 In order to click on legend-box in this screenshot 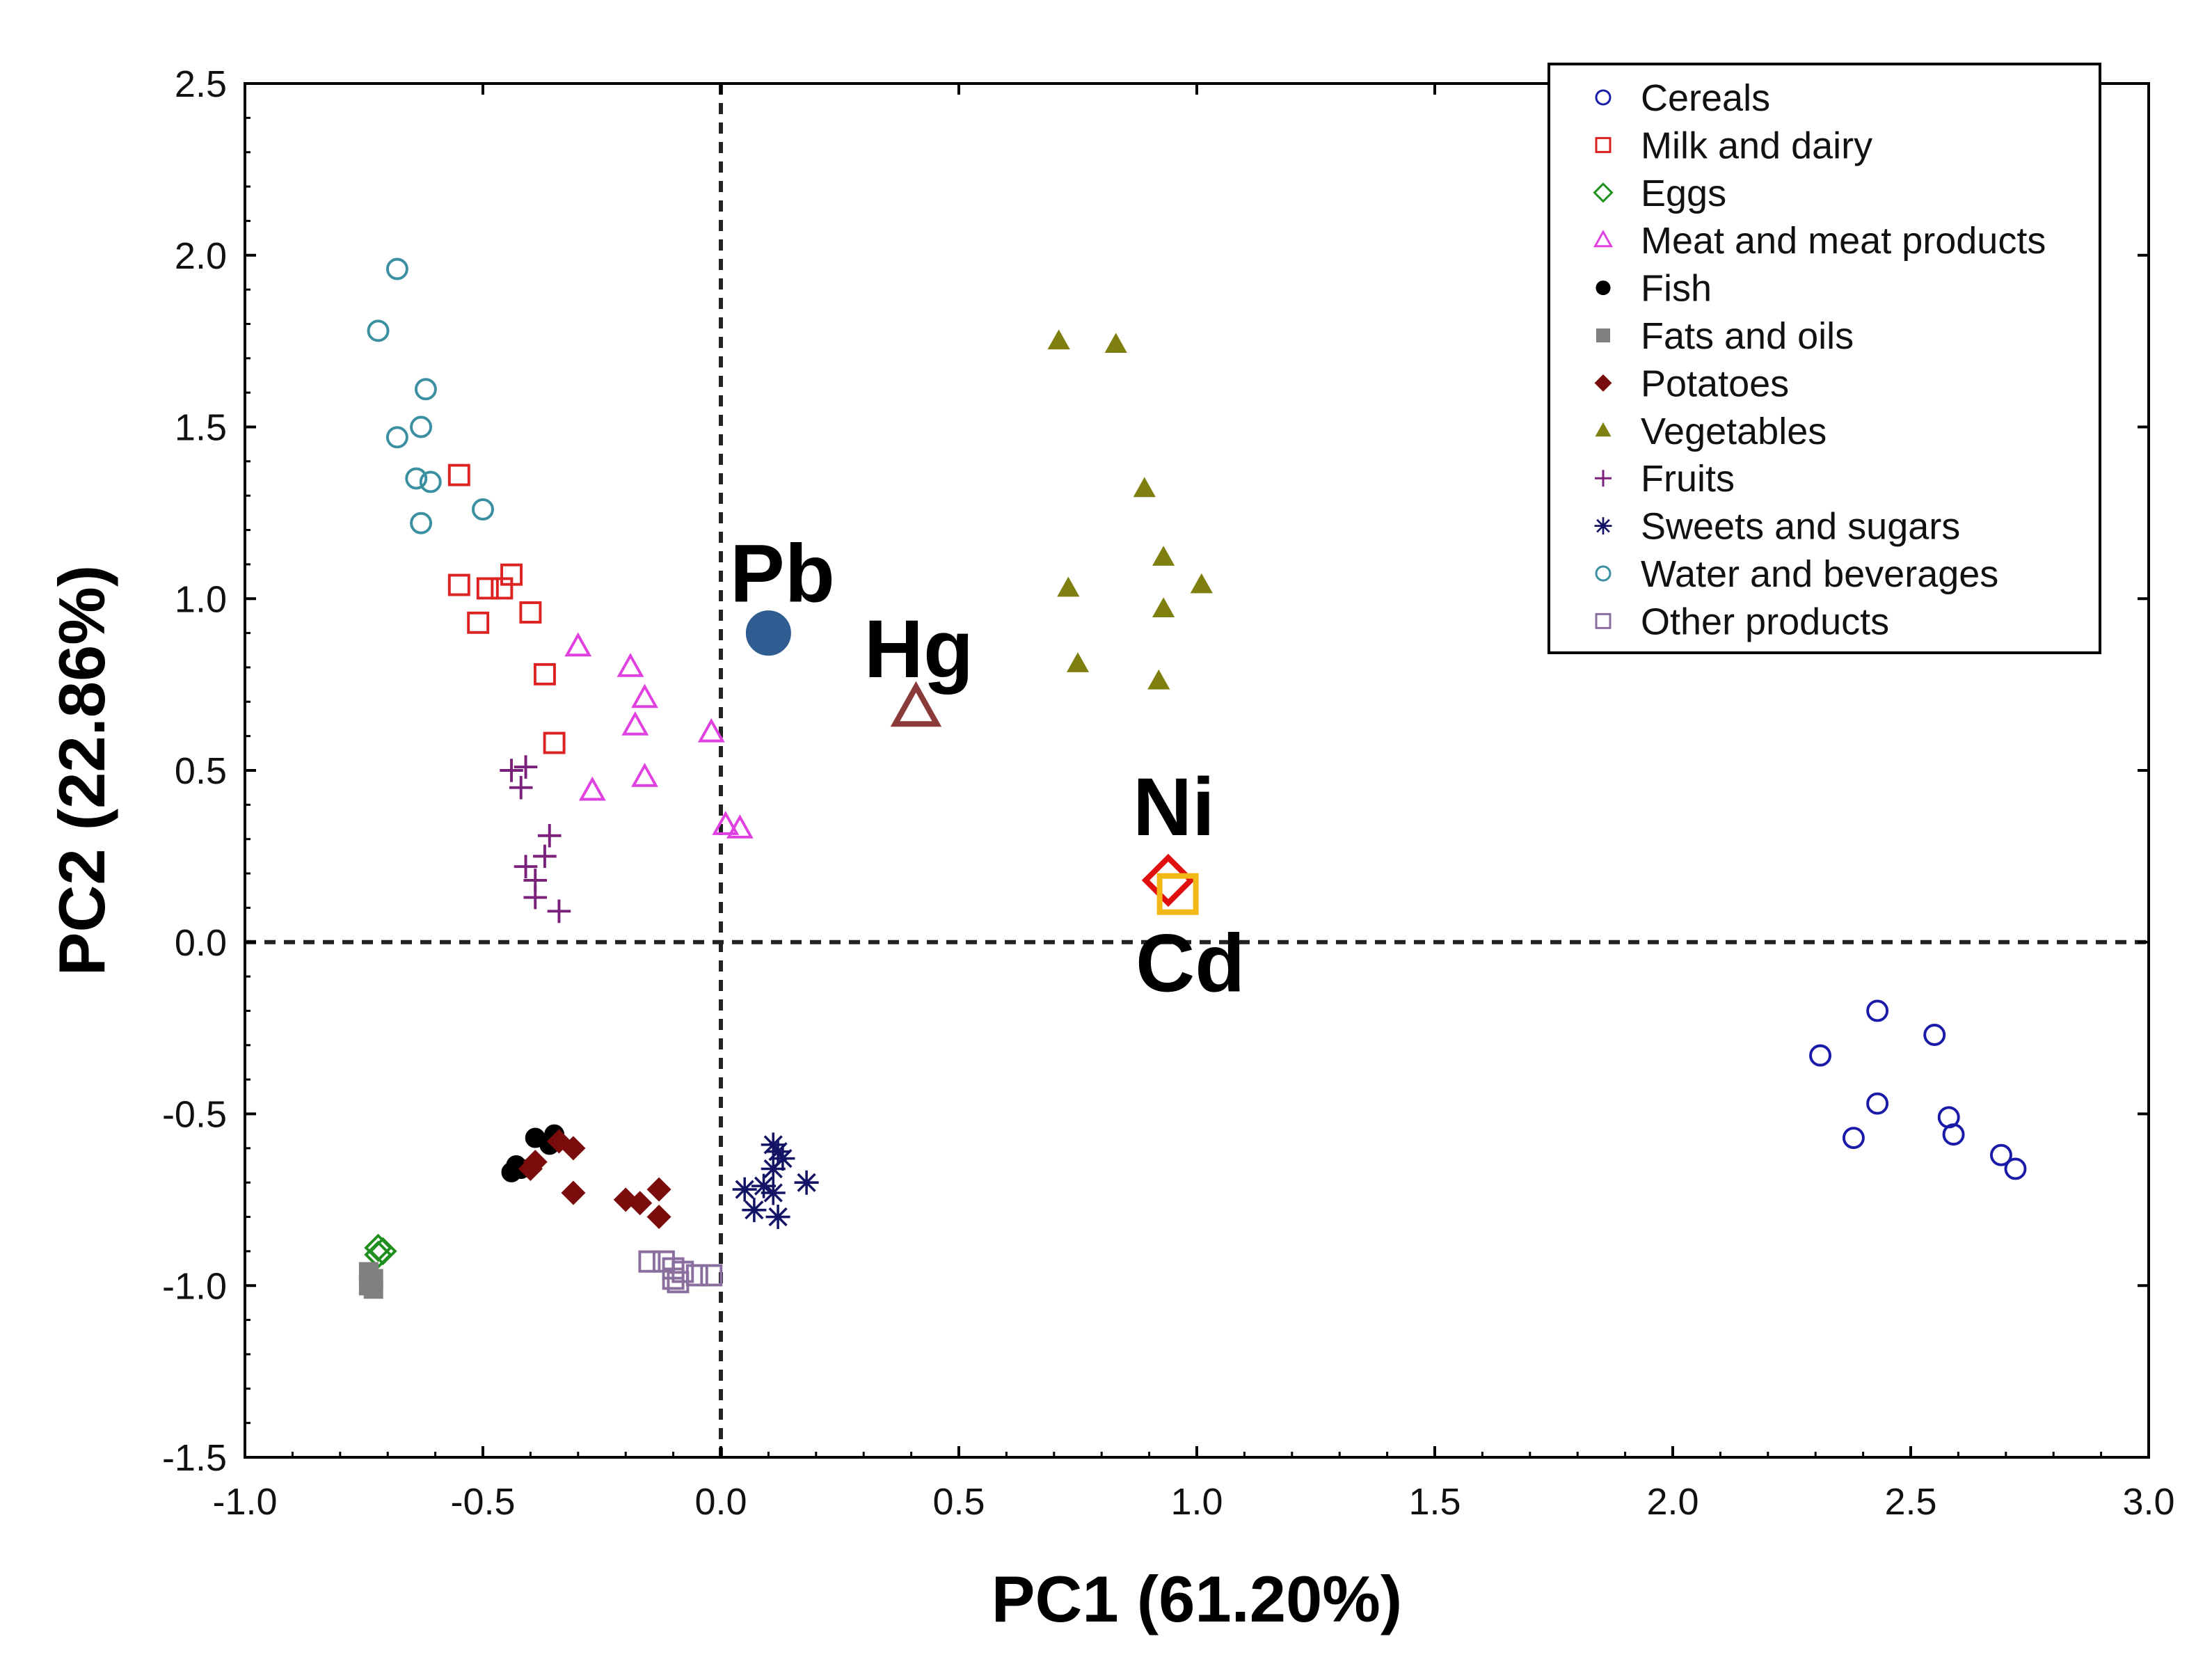, I will do `click(1824, 359)`.